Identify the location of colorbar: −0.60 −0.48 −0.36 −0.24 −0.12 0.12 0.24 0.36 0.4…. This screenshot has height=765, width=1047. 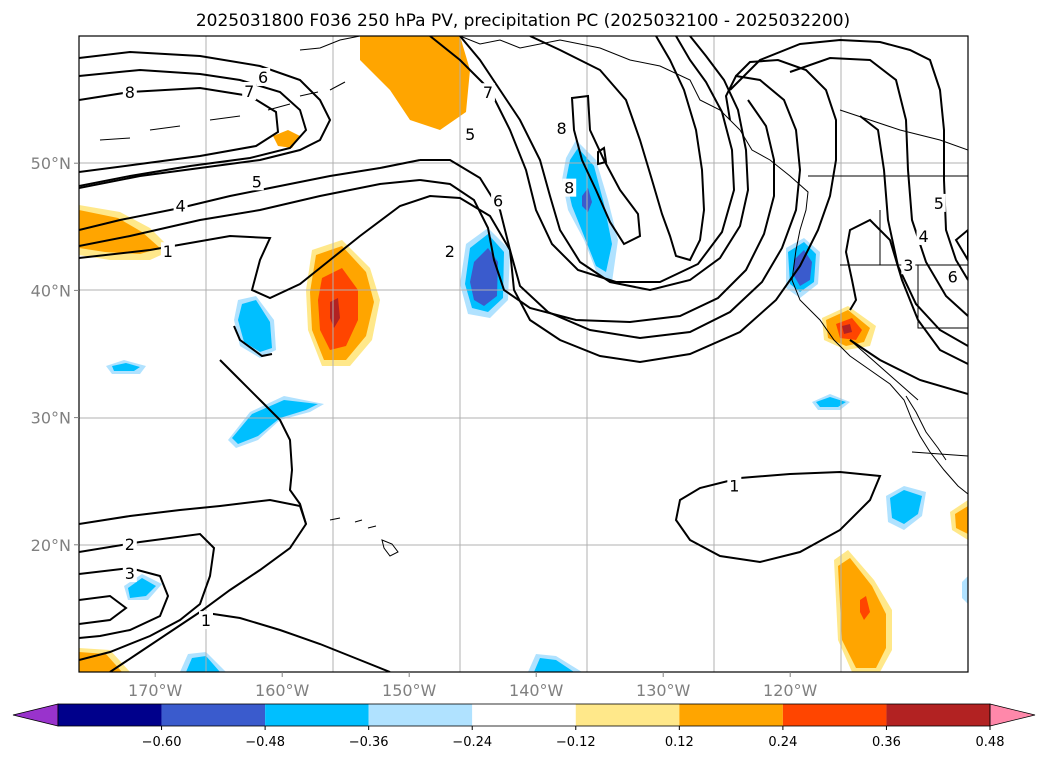
(524, 726).